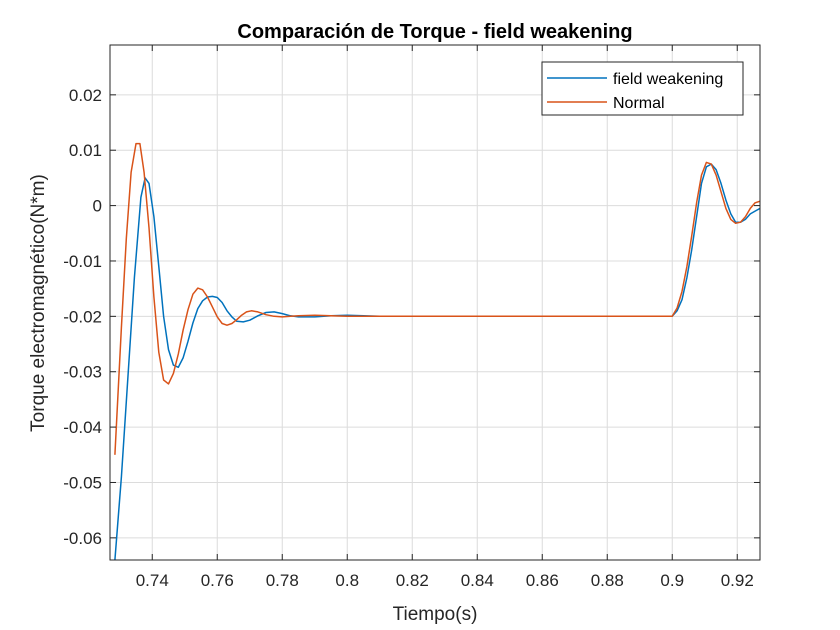 Image resolution: width=840 pixels, height=630 pixels. What do you see at coordinates (639, 103) in the screenshot?
I see `legend-label-normal: Normal` at bounding box center [639, 103].